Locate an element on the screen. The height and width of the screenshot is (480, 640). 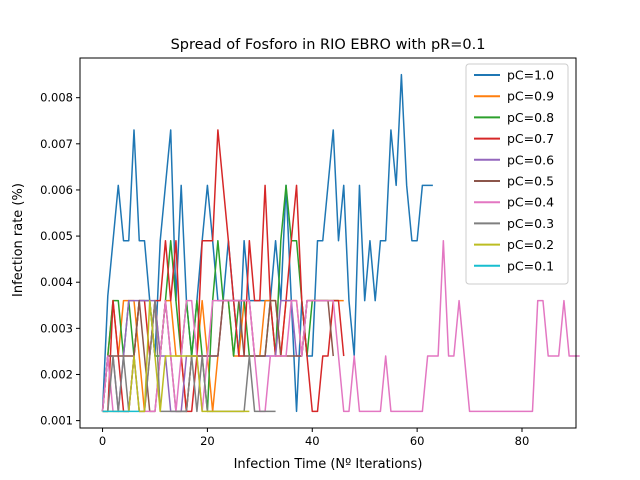
y-tick-label: 0.001 is located at coordinates (56, 421).